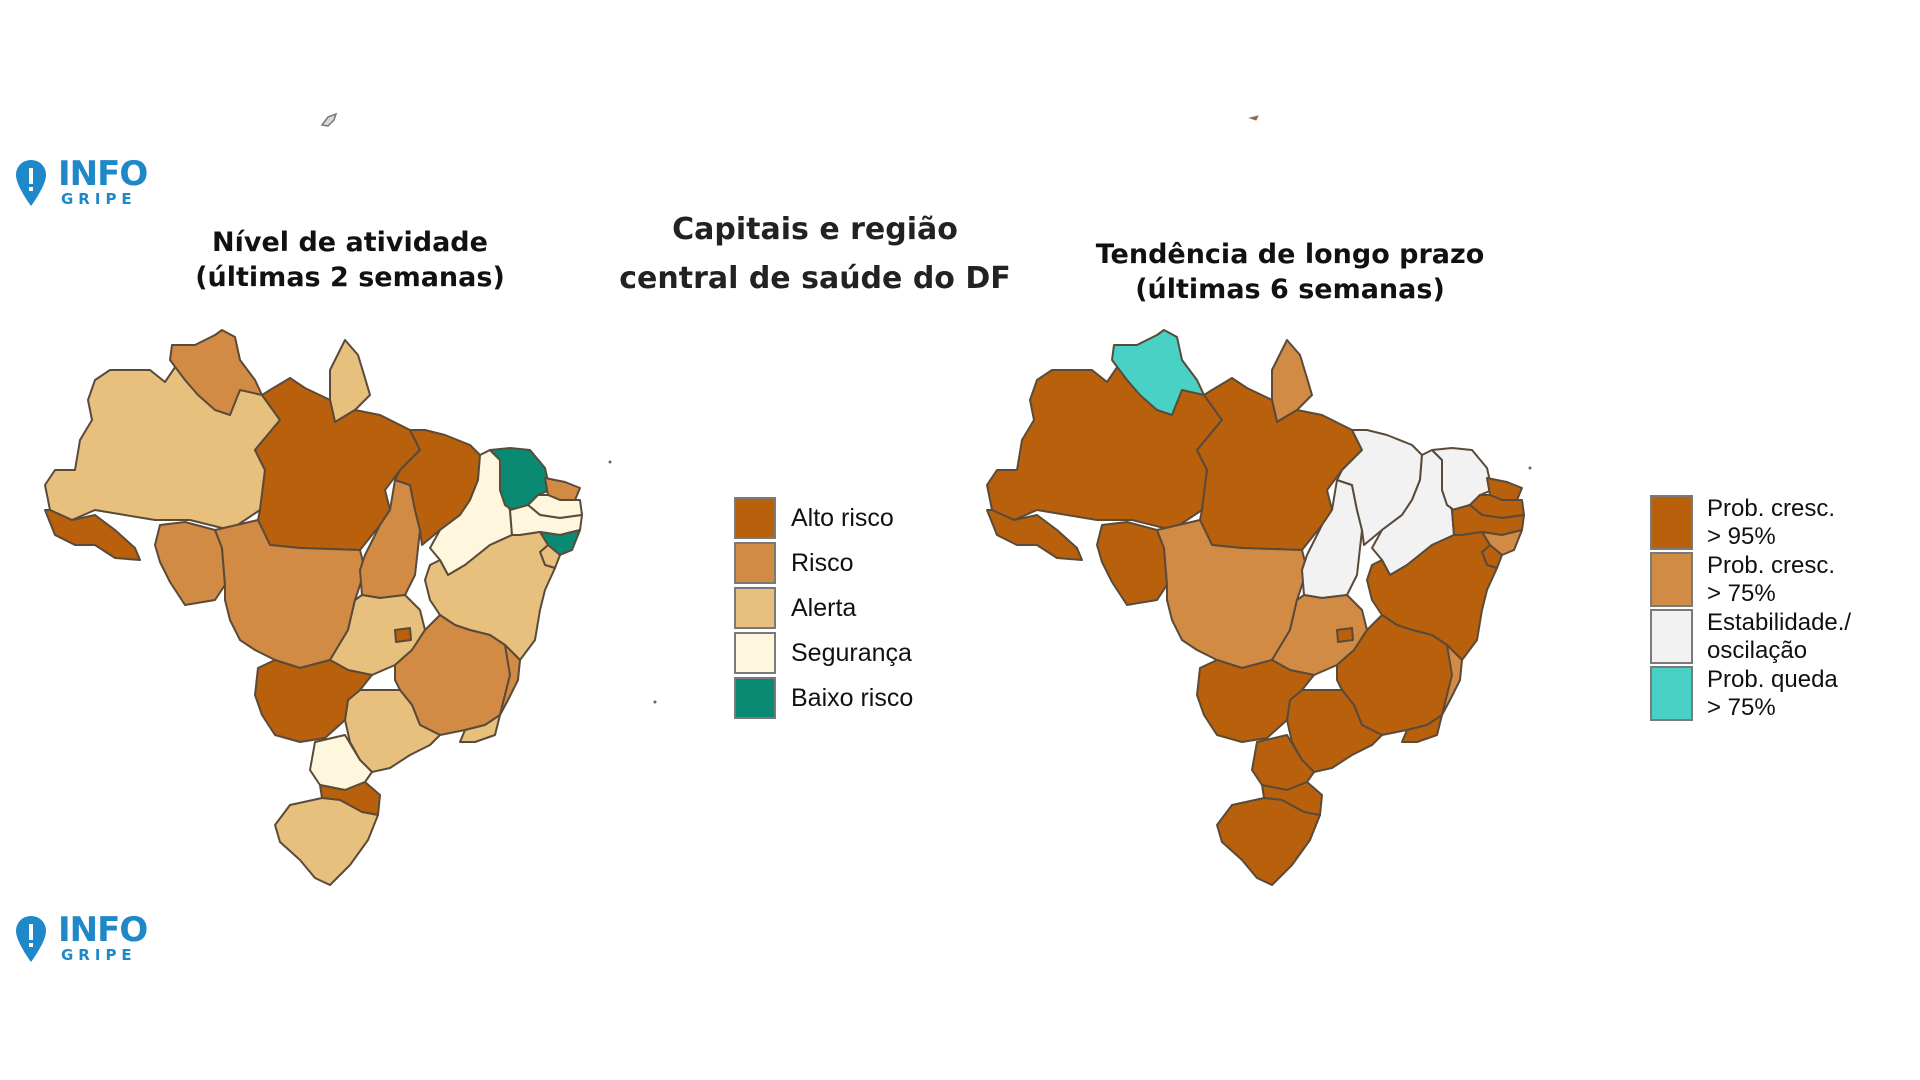 The width and height of the screenshot is (1920, 1080). I want to click on infogripe-logo-top: INFO GRIPE, so click(84, 186).